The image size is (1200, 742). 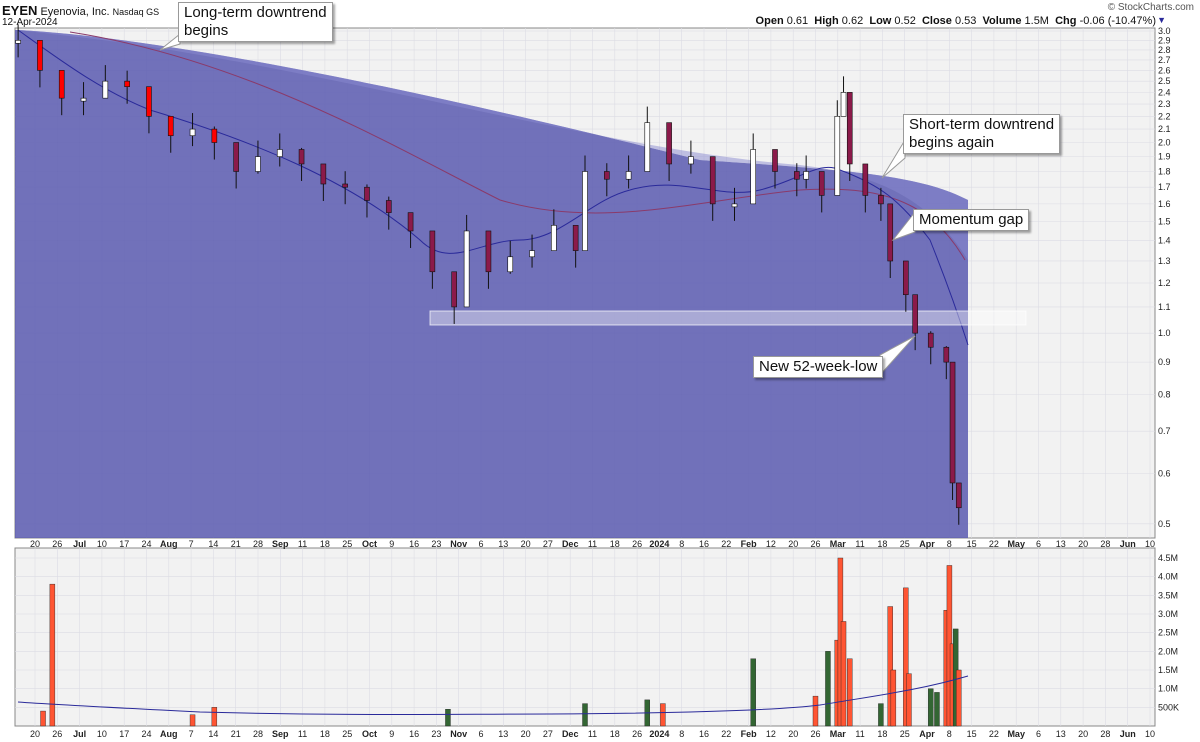 I want to click on y-tick-label: 2.8, so click(x=1164, y=50).